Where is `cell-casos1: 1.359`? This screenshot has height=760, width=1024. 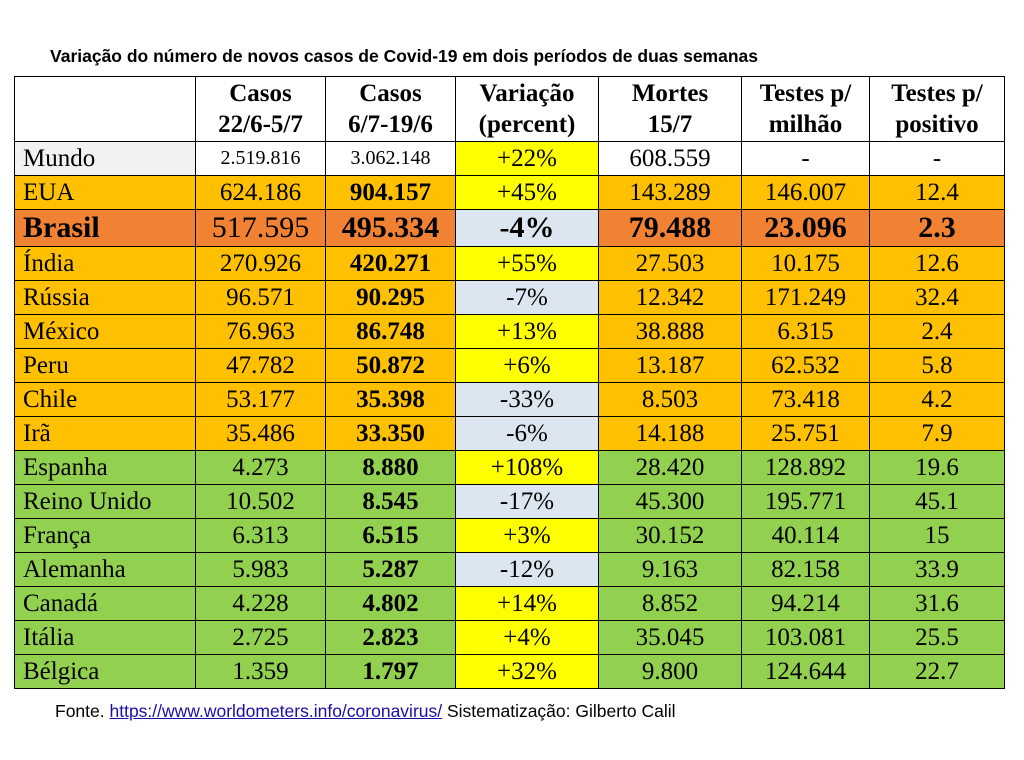
cell-casos1: 1.359 is located at coordinates (260, 671).